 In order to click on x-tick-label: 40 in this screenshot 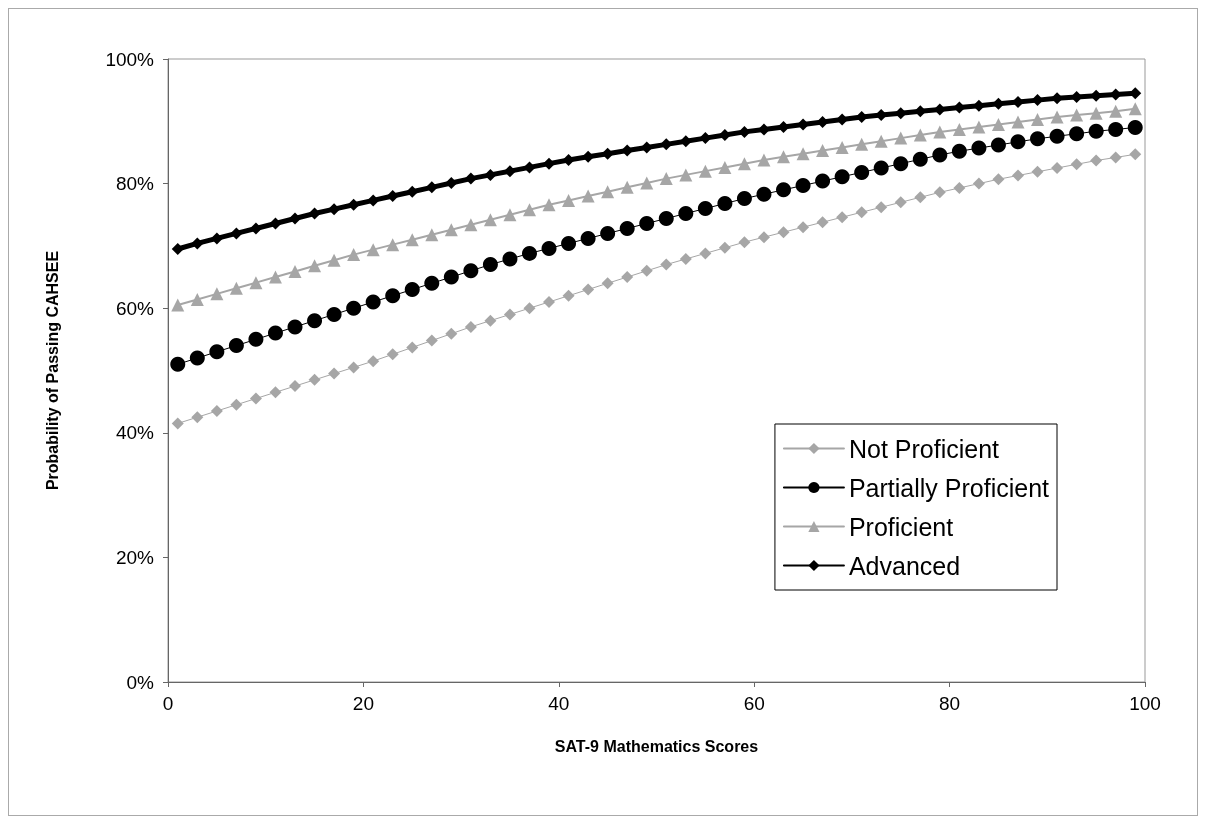, I will do `click(559, 703)`.